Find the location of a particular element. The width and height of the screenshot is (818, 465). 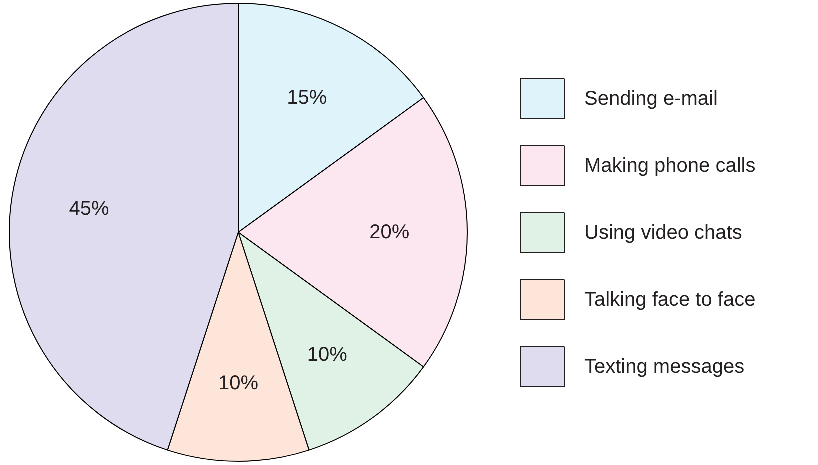

data-label: 15% is located at coordinates (307, 97).